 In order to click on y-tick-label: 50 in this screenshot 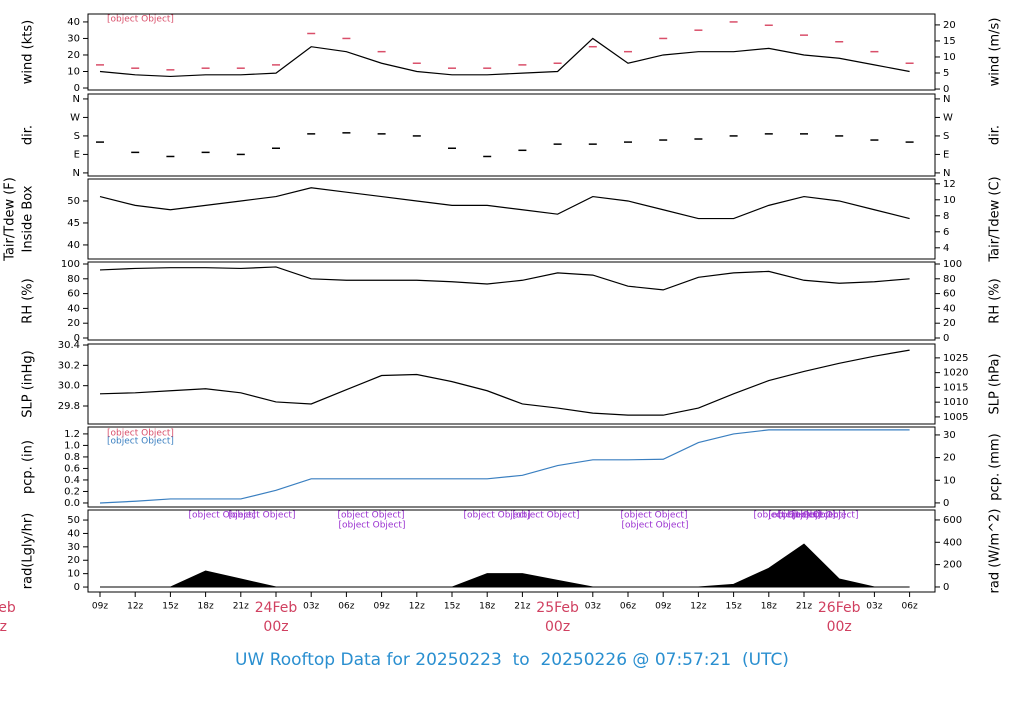, I will do `click(73, 201)`.